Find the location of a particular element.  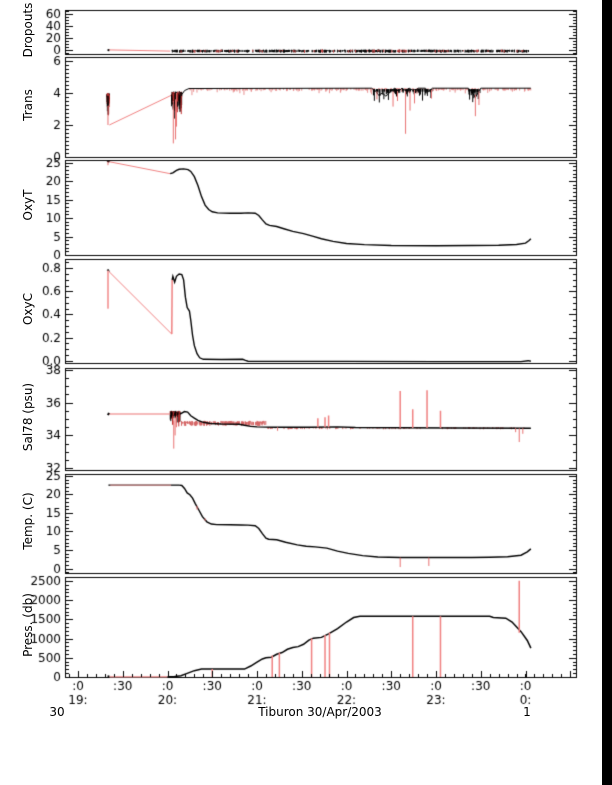

y-axis-label-trans: Trans is located at coordinates (28, 105).